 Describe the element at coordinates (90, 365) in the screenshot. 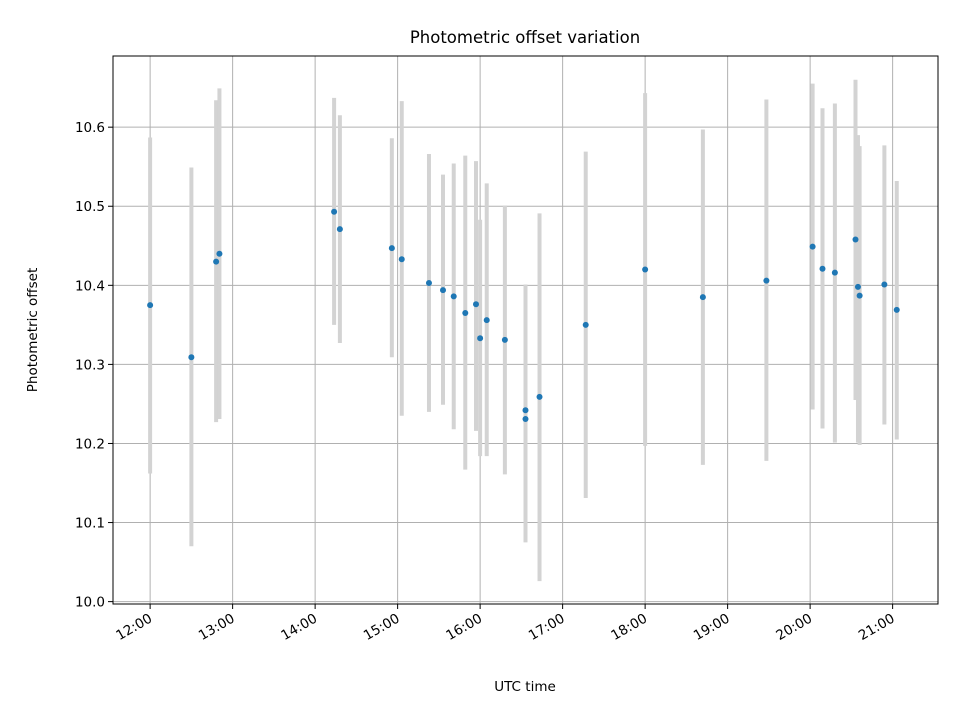

I see `y-tick-label: 10.3` at that location.